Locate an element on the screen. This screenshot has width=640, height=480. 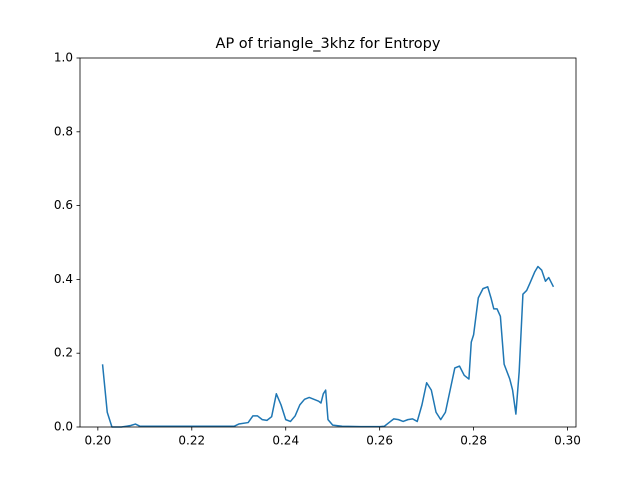
x-tick-label: 0.28 is located at coordinates (473, 441).